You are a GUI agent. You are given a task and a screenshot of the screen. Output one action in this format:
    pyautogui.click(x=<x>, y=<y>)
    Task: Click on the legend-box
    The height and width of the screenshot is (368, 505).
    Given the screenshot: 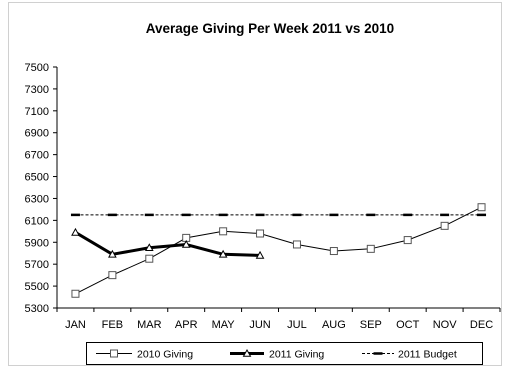 What is the action you would take?
    pyautogui.click(x=284, y=353)
    